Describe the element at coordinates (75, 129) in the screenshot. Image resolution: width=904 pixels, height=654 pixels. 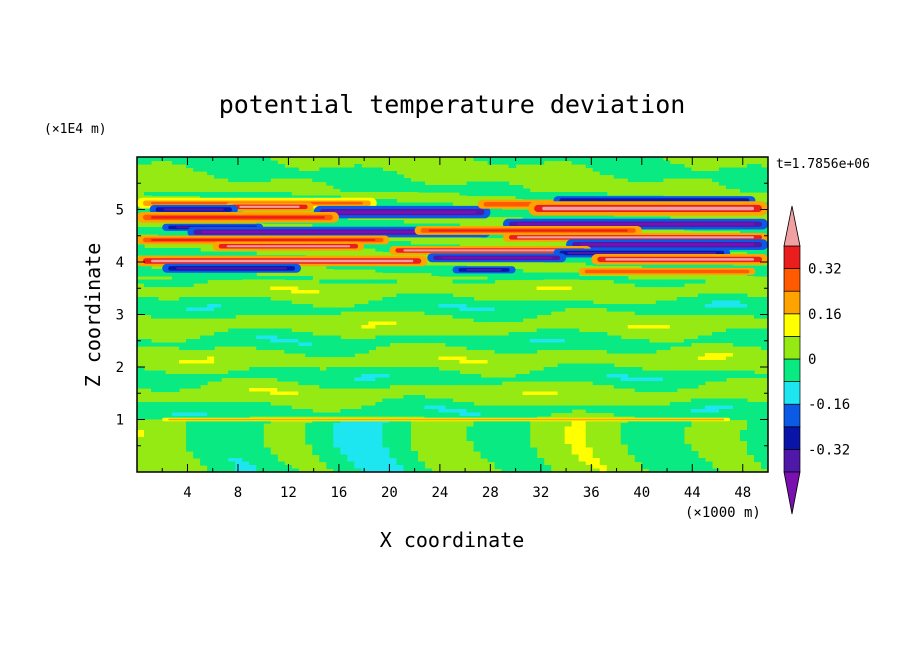
I see `y-unit-label: (×1E4 m)` at that location.